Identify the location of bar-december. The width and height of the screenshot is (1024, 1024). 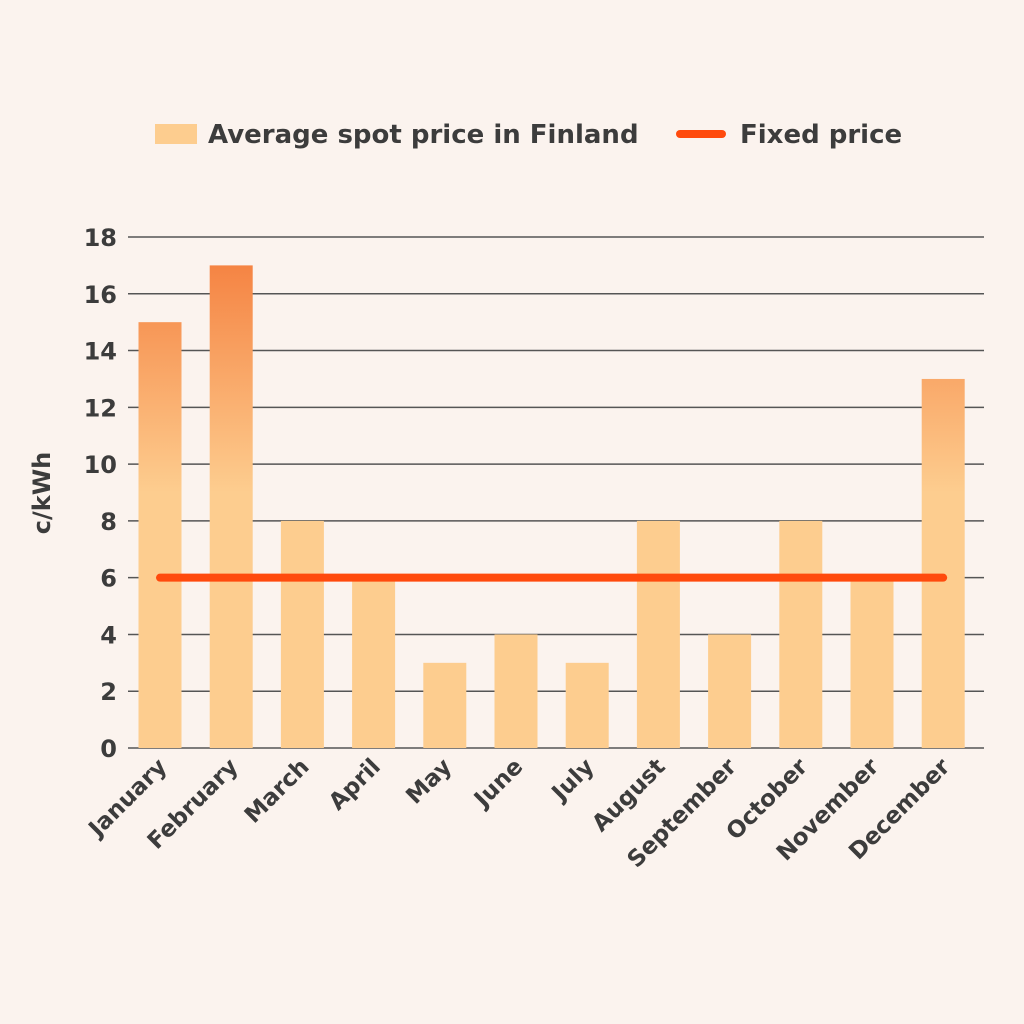
(943, 563).